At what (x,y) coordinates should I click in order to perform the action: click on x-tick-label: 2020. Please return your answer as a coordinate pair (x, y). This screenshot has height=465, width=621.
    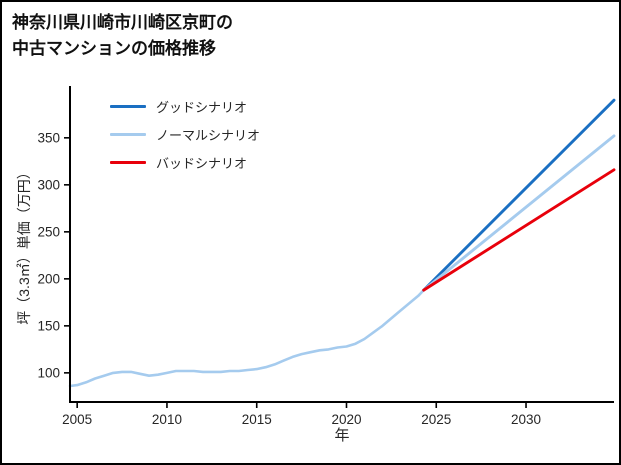
    Looking at the image, I should click on (346, 419).